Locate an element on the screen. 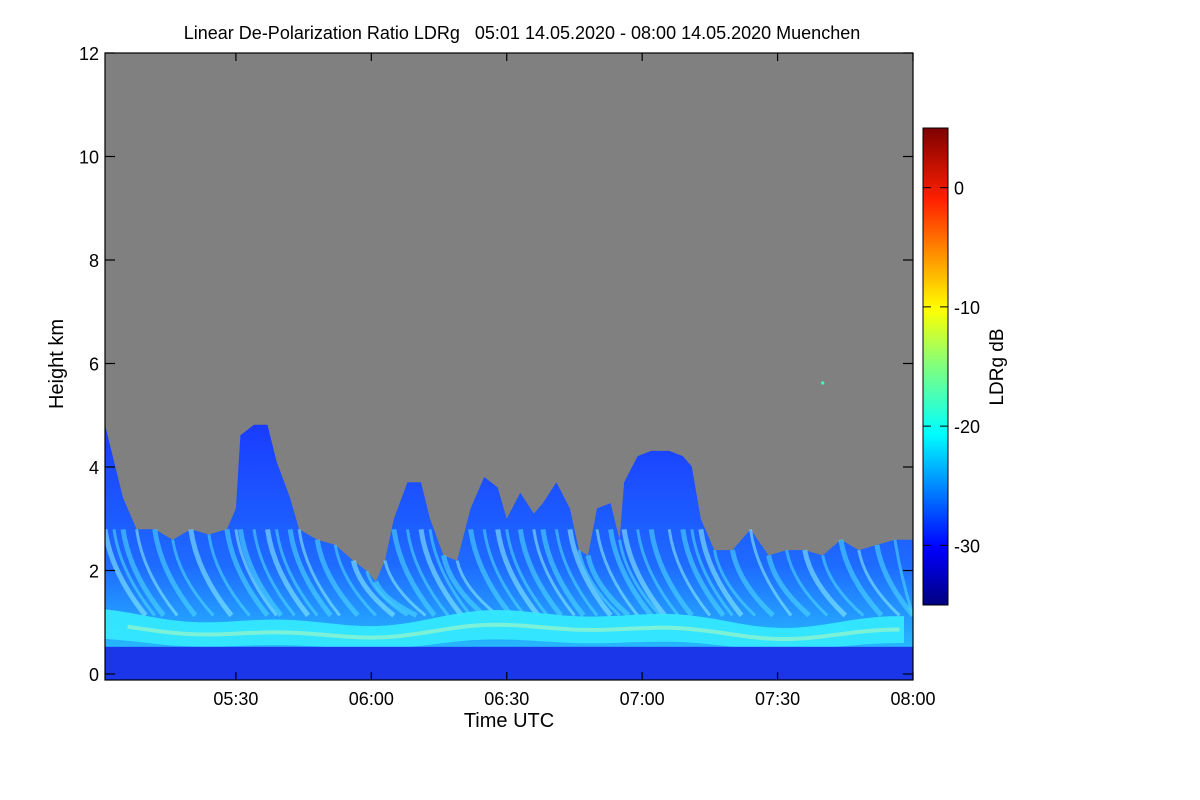 The height and width of the screenshot is (800, 1200). y-axis-label: Height km is located at coordinates (57, 364).